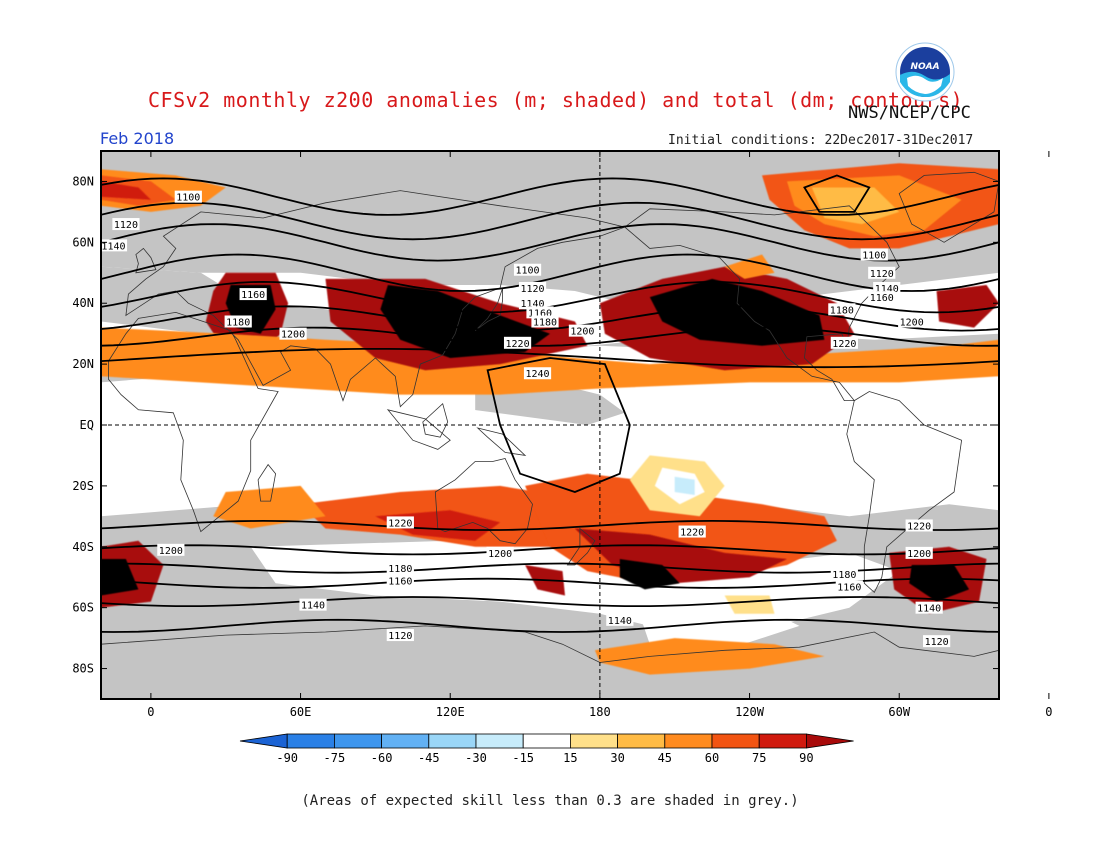 The image size is (1100, 850). Describe the element at coordinates (429, 758) in the screenshot. I see `legend-label: -45` at that location.